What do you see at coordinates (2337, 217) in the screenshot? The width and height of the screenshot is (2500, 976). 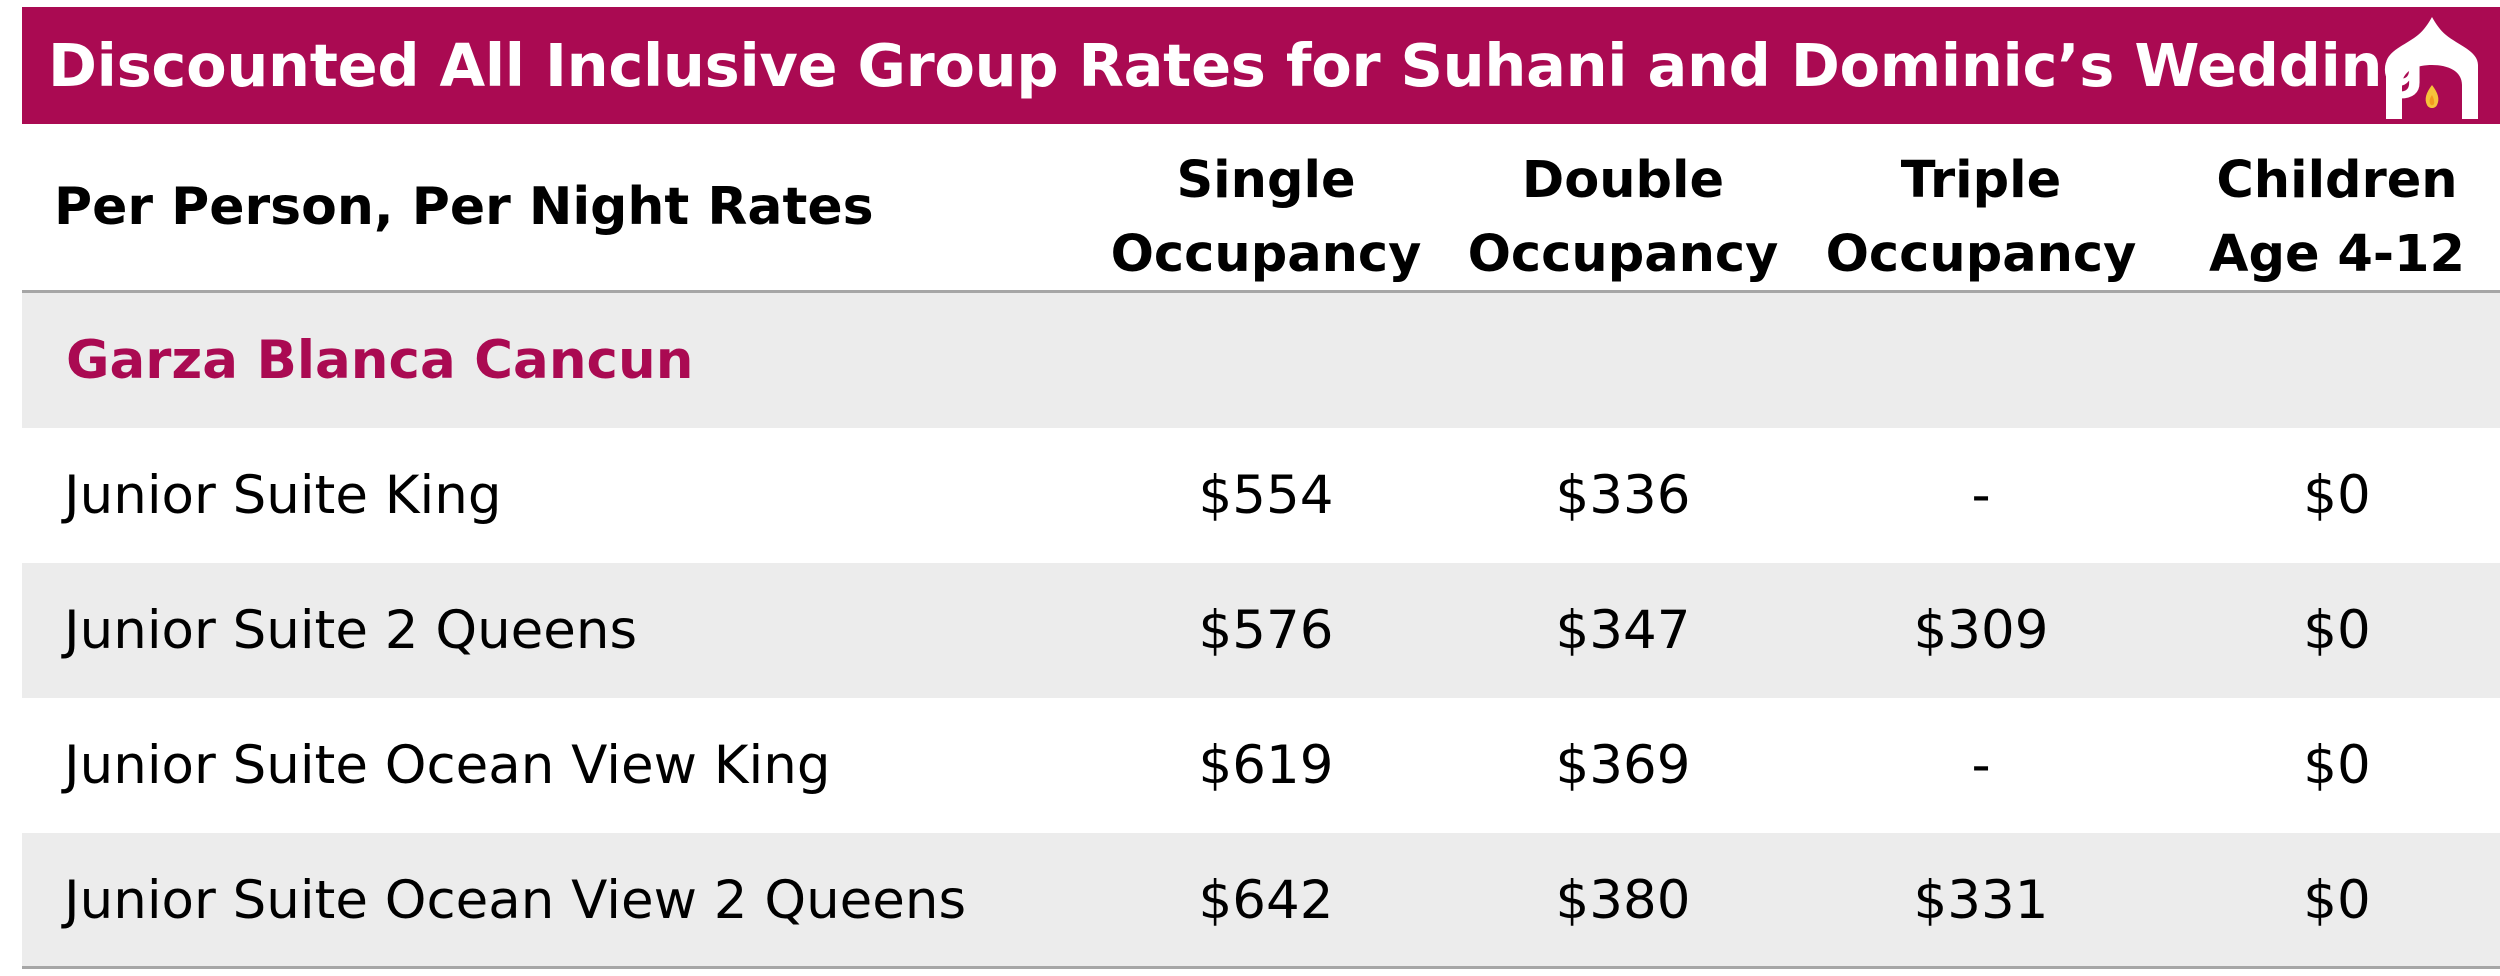 I see `column-header-children: Children Age 4-12` at bounding box center [2337, 217].